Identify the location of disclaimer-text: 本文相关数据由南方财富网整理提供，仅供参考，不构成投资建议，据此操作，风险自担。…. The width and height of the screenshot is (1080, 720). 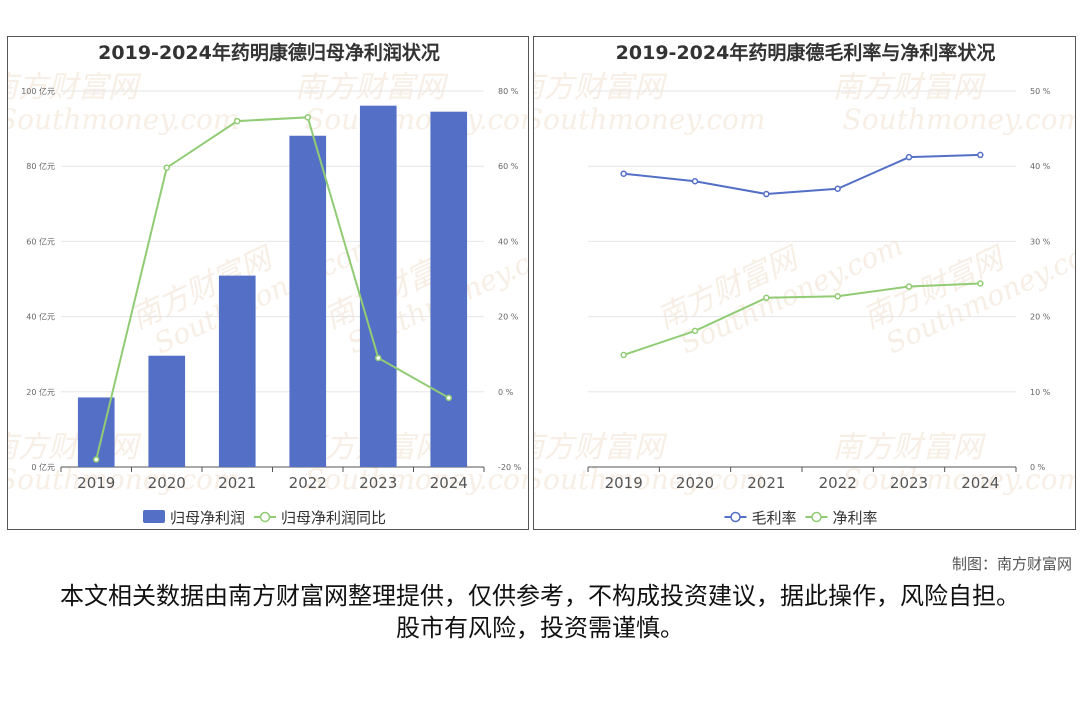
(540, 612).